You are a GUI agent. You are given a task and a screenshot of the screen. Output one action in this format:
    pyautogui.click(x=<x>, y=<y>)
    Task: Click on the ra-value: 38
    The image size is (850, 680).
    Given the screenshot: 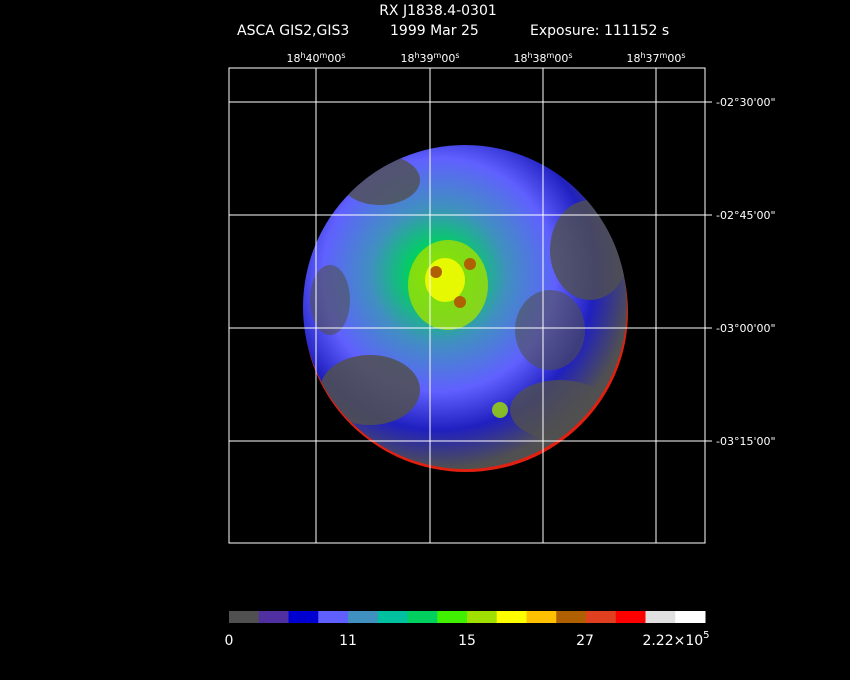 What is the action you would take?
    pyautogui.click(x=540, y=58)
    